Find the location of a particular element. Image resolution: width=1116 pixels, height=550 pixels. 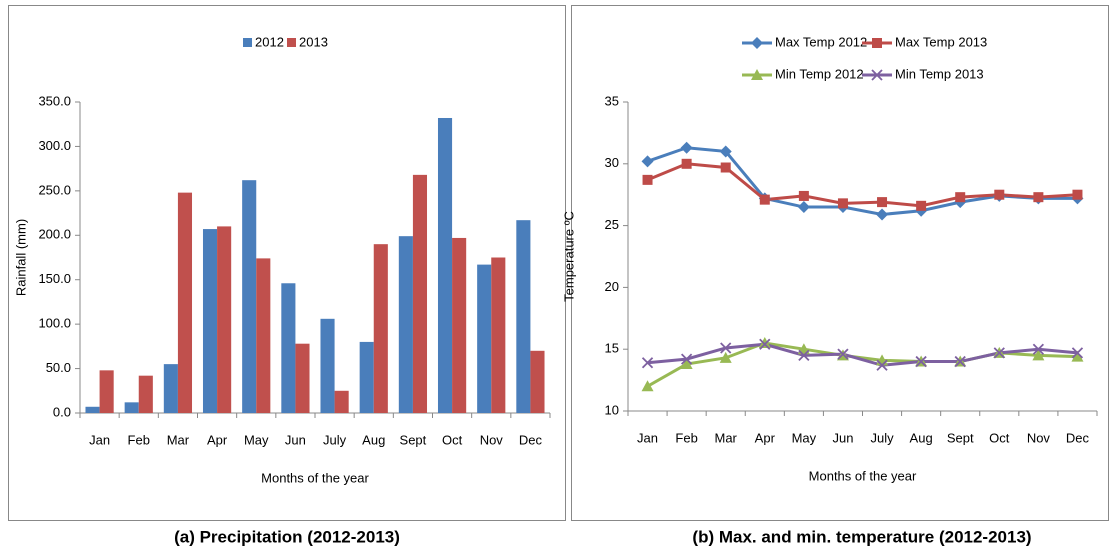

x-tick-label: Mar is located at coordinates (178, 439).